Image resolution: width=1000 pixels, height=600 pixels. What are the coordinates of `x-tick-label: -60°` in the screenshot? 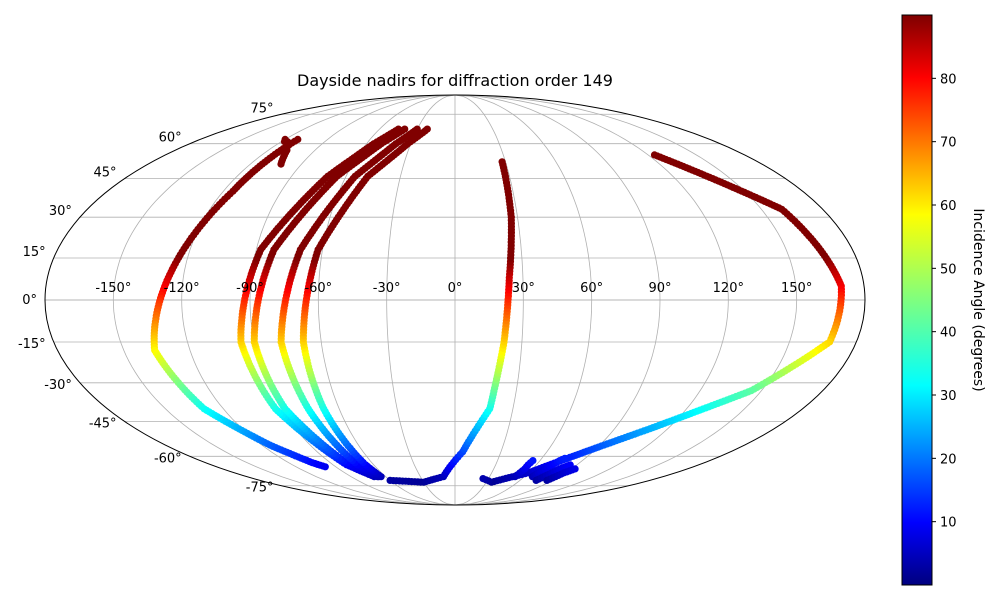 It's located at (318, 288).